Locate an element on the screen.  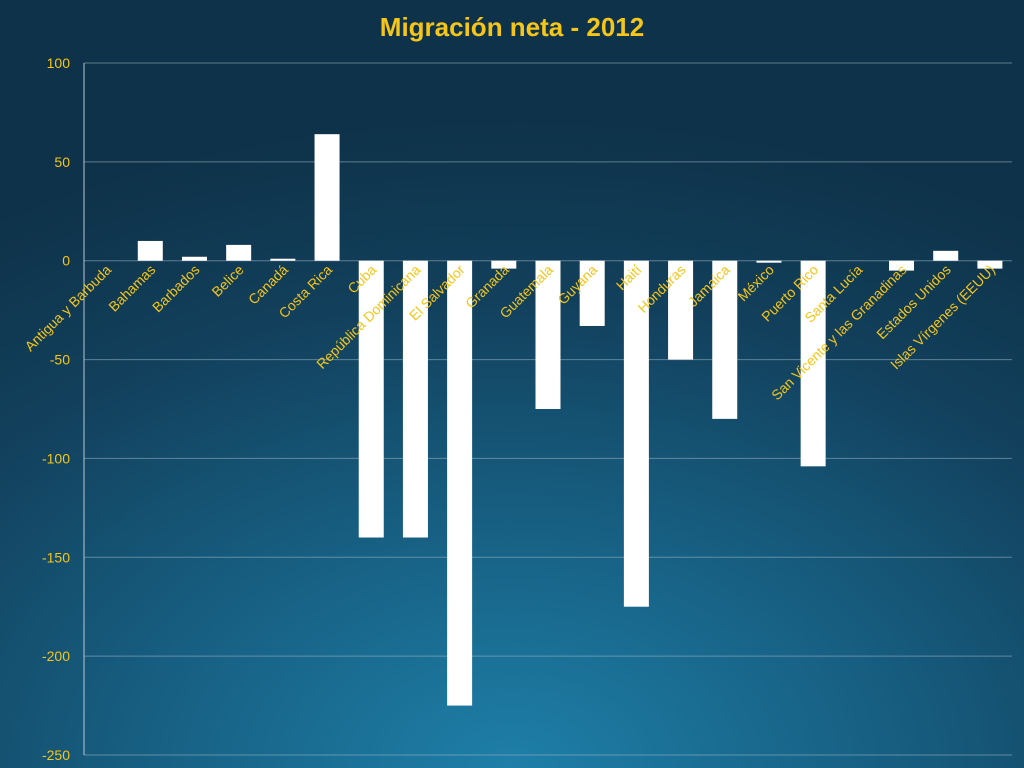
chart-title: Migración neta - 2012 is located at coordinates (512, 27).